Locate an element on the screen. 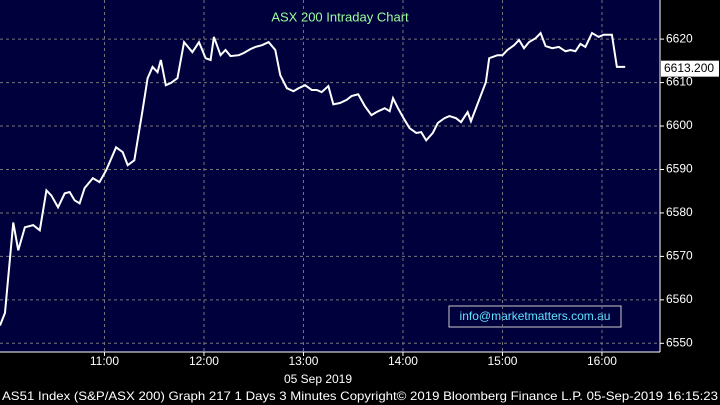 The image size is (720, 405). watermark: info@marketmatters.com.au is located at coordinates (535, 316).